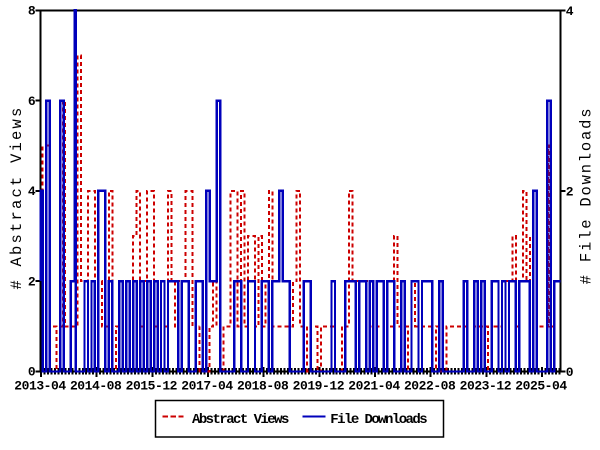 Image resolution: width=600 pixels, height=450 pixels. Describe the element at coordinates (263, 385) in the screenshot. I see `svg-text: 2018-08` at that location.